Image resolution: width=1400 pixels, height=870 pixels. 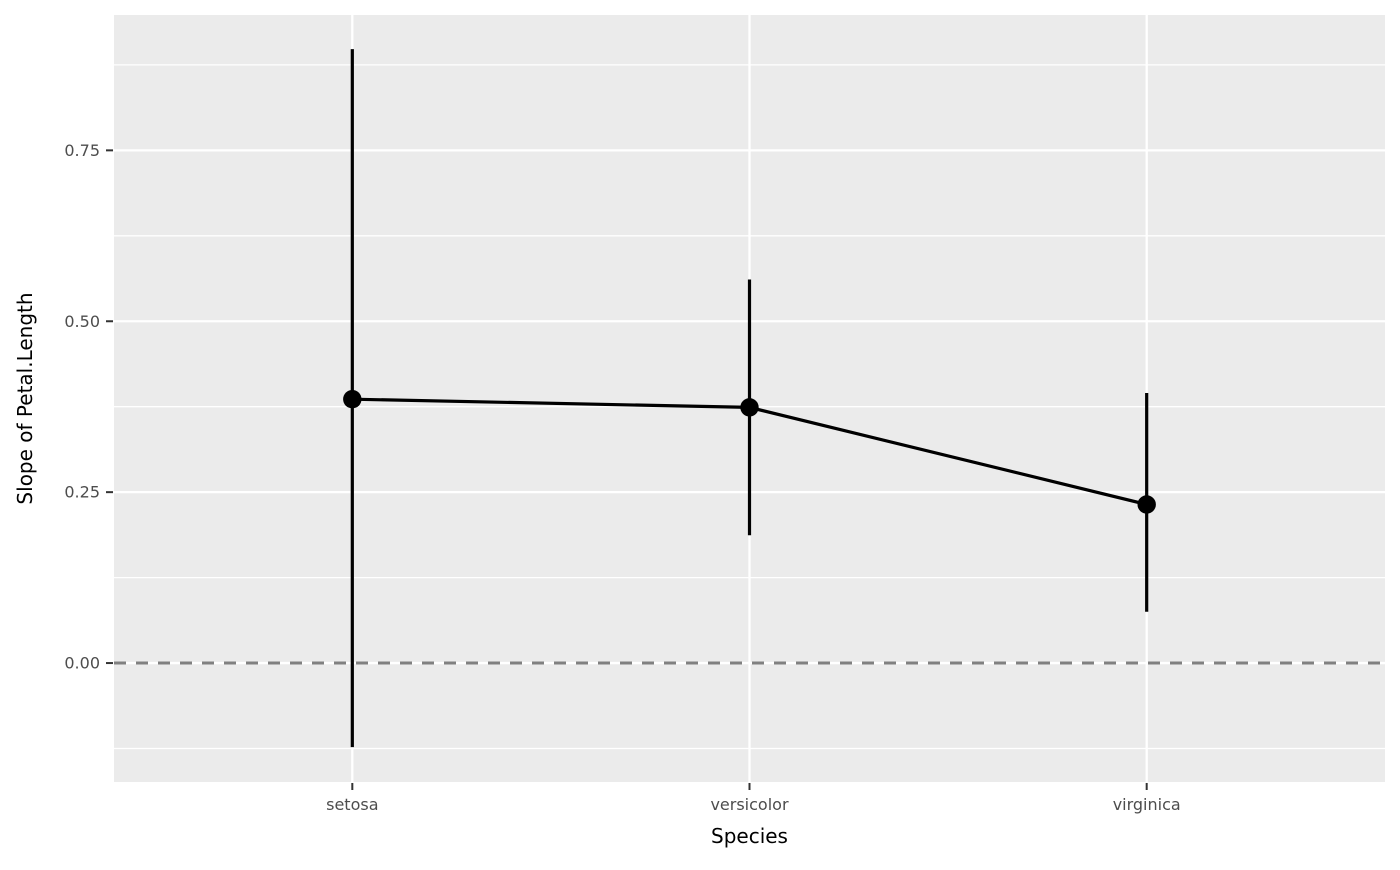 I want to click on x-tick-label: setosa, so click(x=352, y=804).